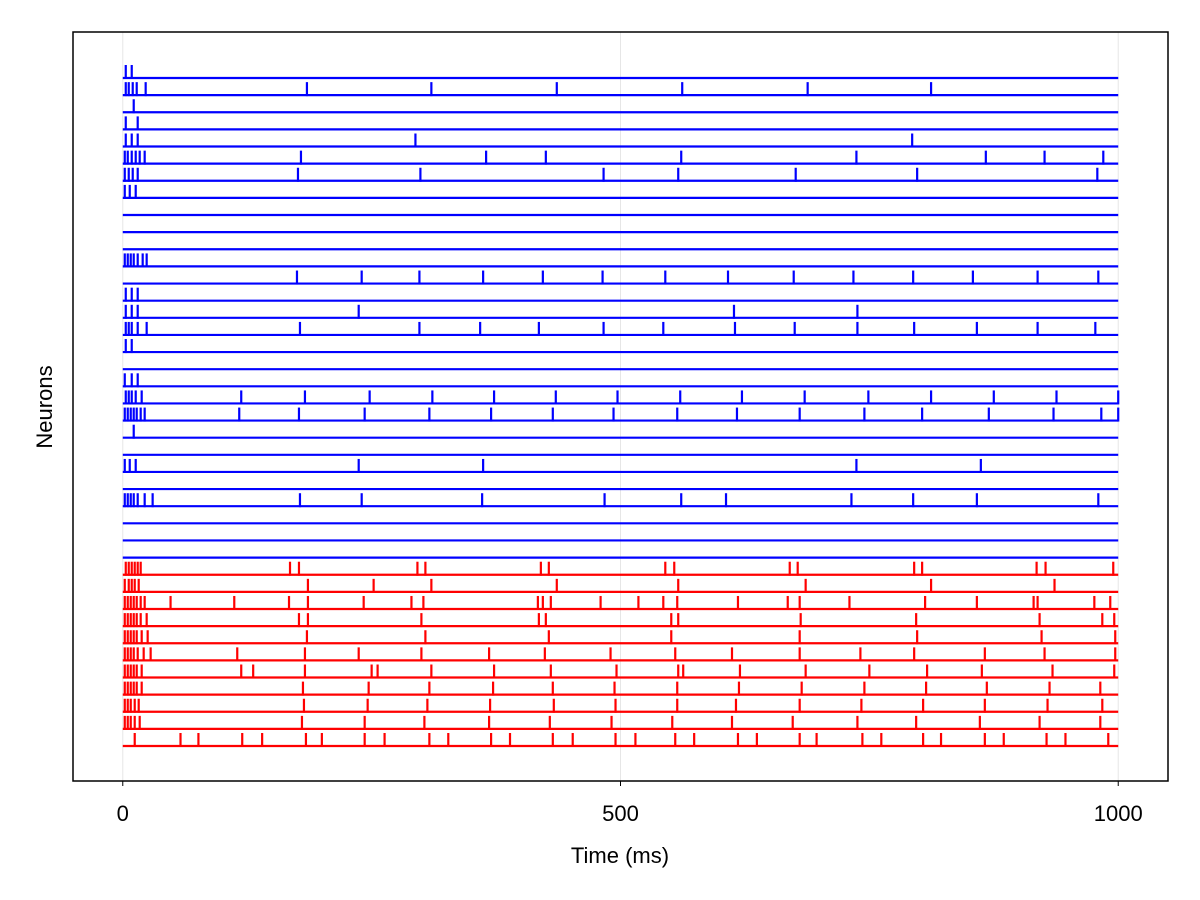  What do you see at coordinates (620, 855) in the screenshot?
I see `x-axis-label: Time (ms)` at bounding box center [620, 855].